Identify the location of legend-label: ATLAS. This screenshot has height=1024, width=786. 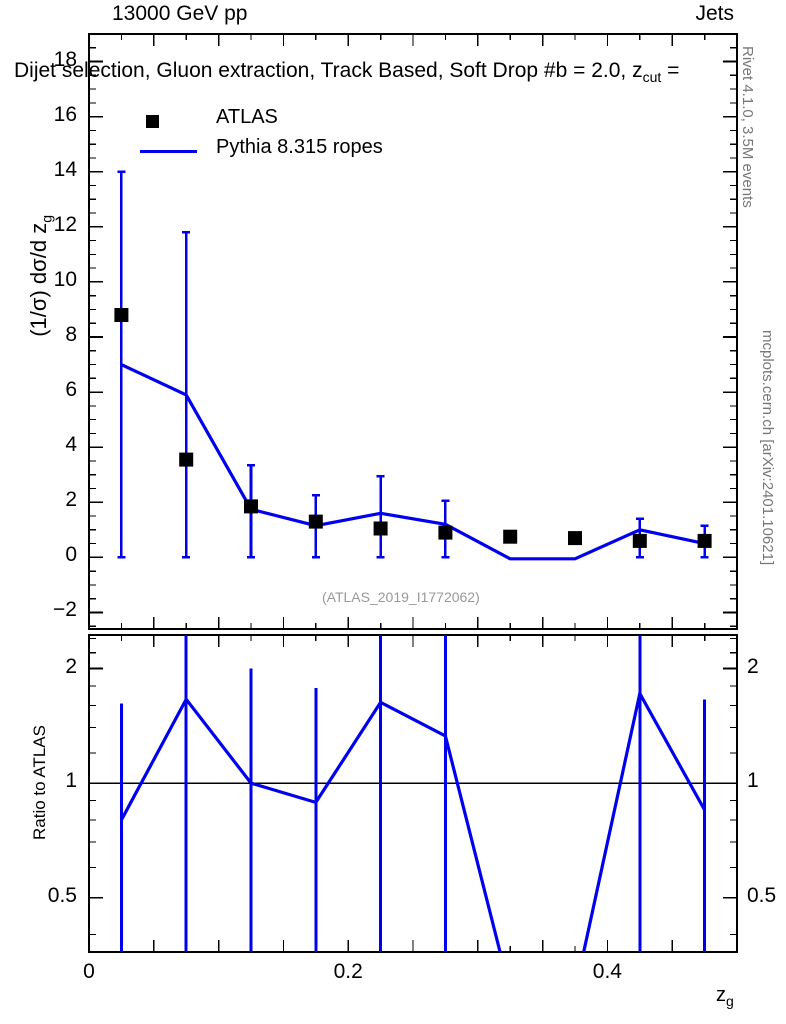
(247, 117).